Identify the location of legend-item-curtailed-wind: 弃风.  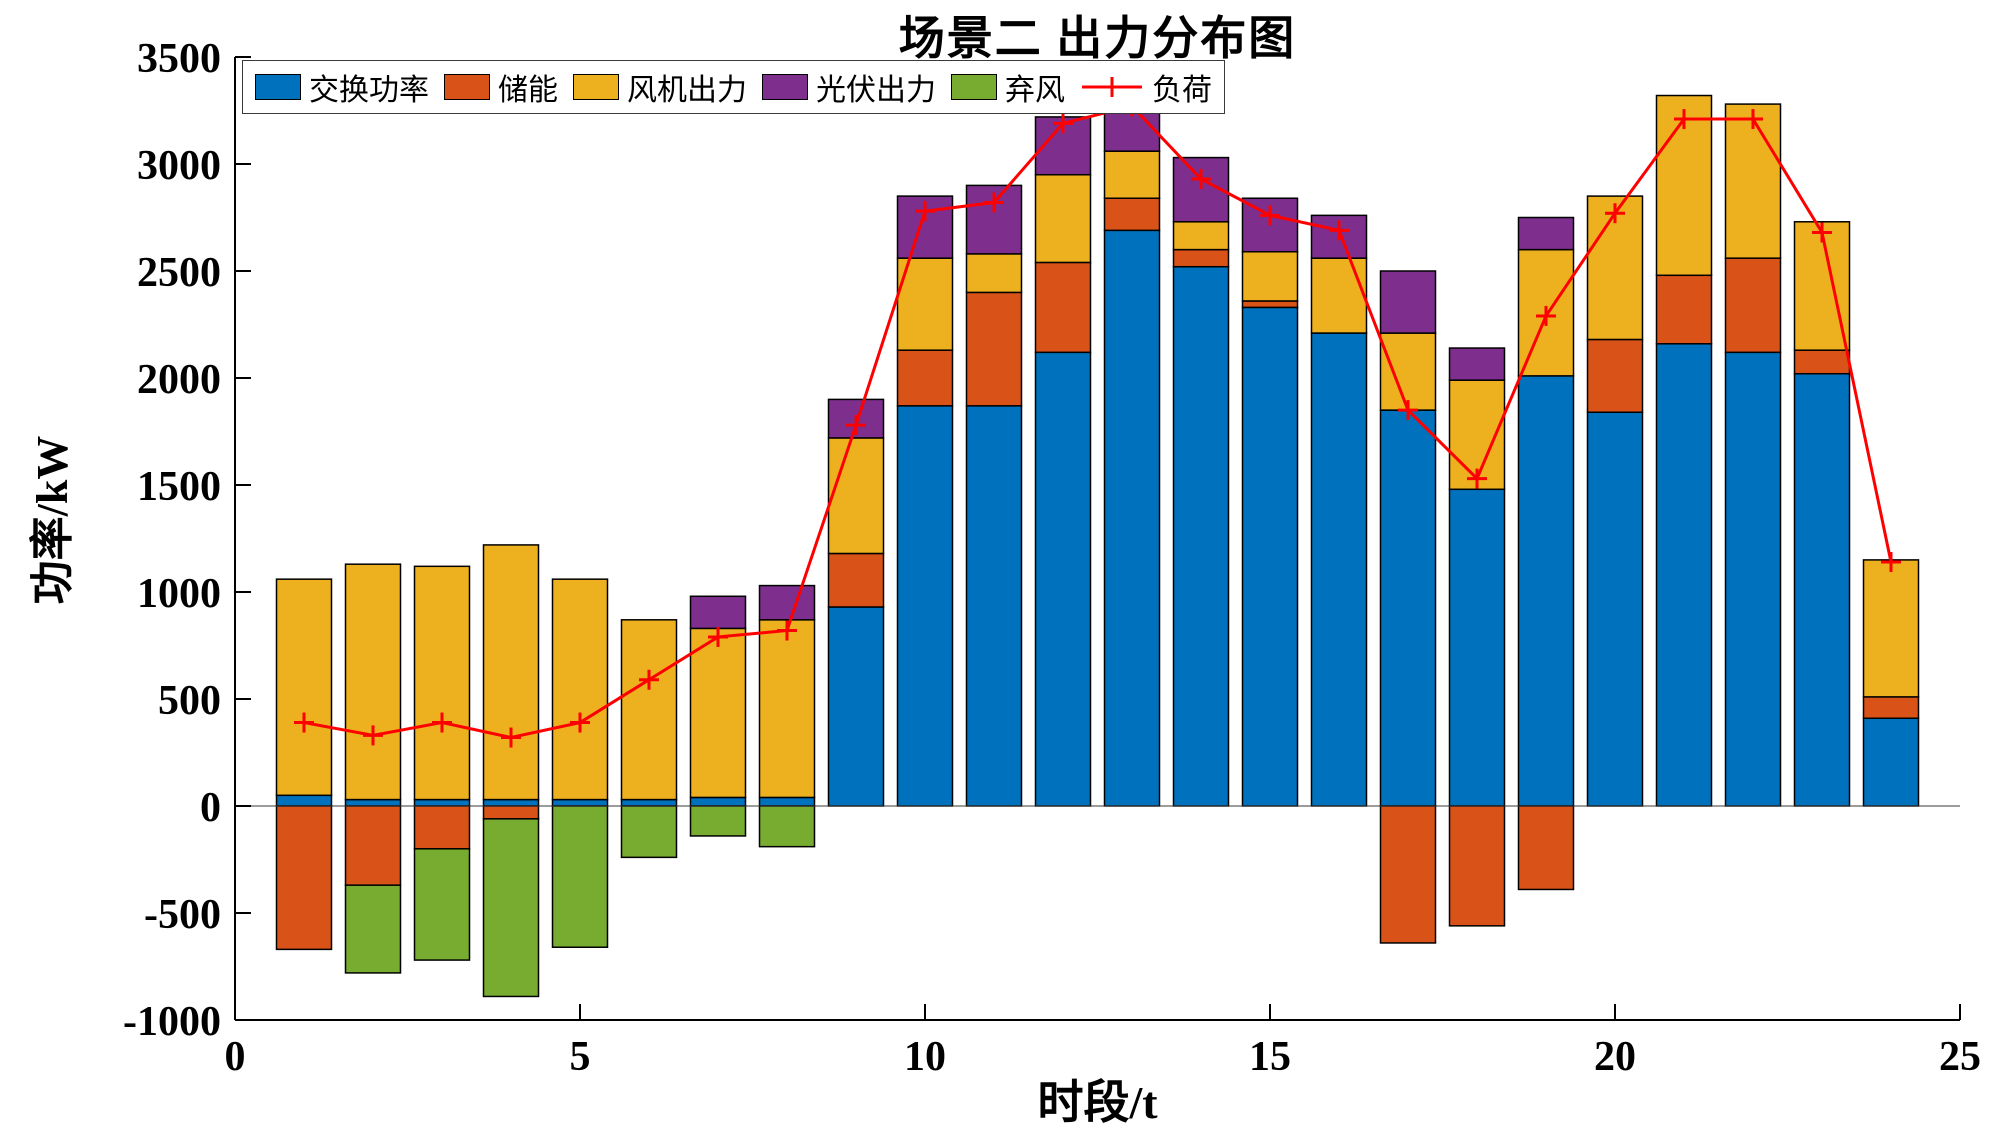
(1008, 87).